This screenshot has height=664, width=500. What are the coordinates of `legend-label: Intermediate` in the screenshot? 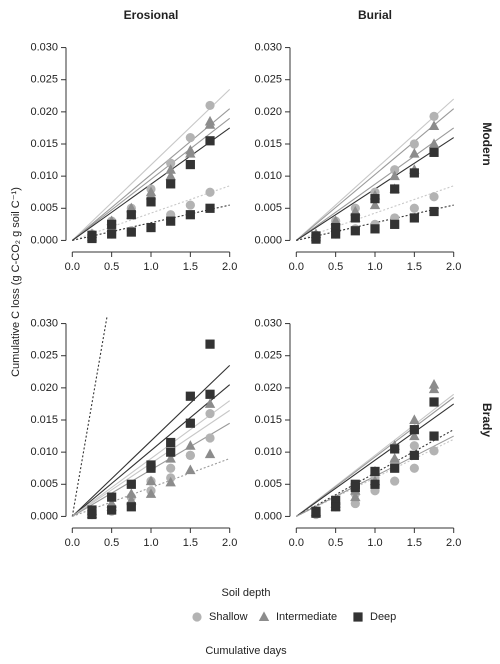 It's located at (306, 617).